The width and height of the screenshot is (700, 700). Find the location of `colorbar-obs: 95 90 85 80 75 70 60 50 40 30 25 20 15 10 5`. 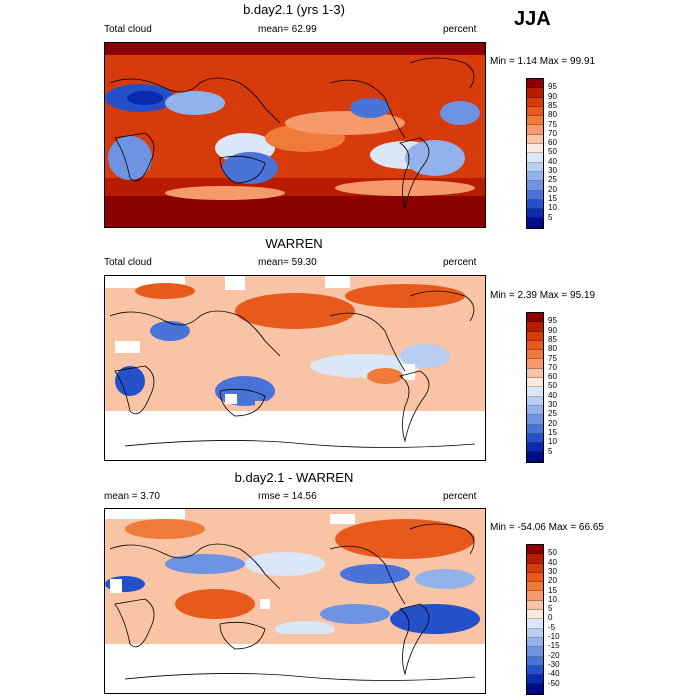

colorbar-obs: 95 90 85 80 75 70 60 50 40 30 25 20 15 10 5 is located at coordinates (541, 387).